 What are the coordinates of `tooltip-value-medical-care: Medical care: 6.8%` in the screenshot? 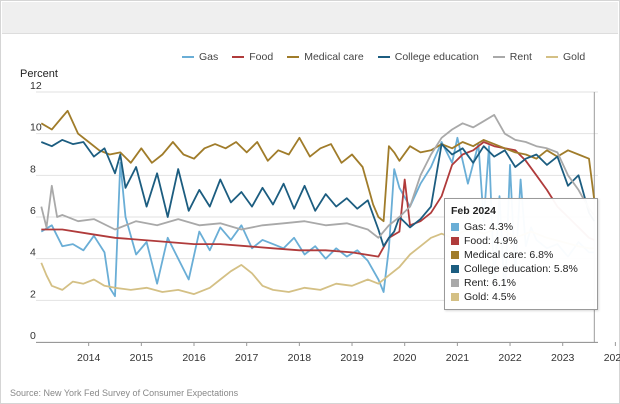 It's located at (509, 255).